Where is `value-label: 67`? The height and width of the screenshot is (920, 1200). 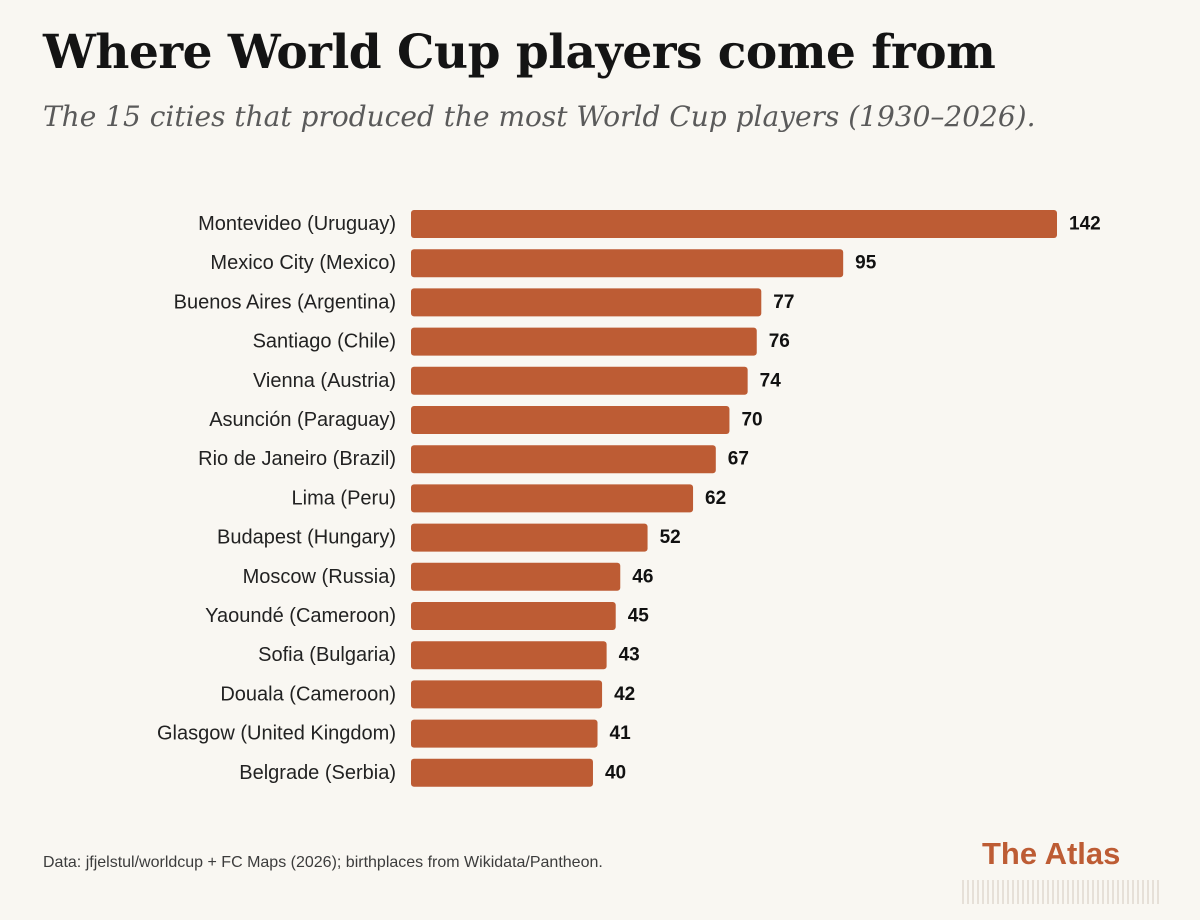
value-label: 67 is located at coordinates (738, 459).